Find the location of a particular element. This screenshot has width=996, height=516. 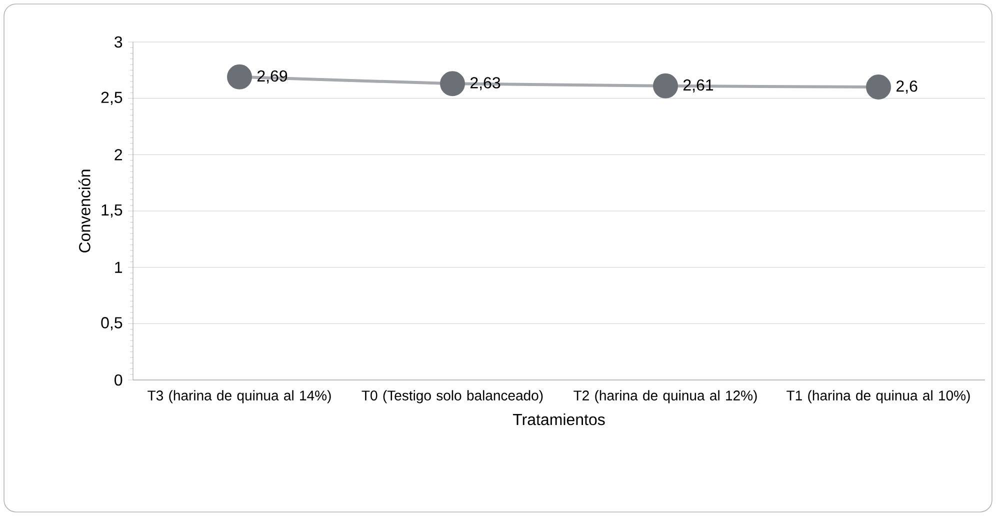

x-tick-label: T1 (harina de quinua al 10%) is located at coordinates (878, 397).